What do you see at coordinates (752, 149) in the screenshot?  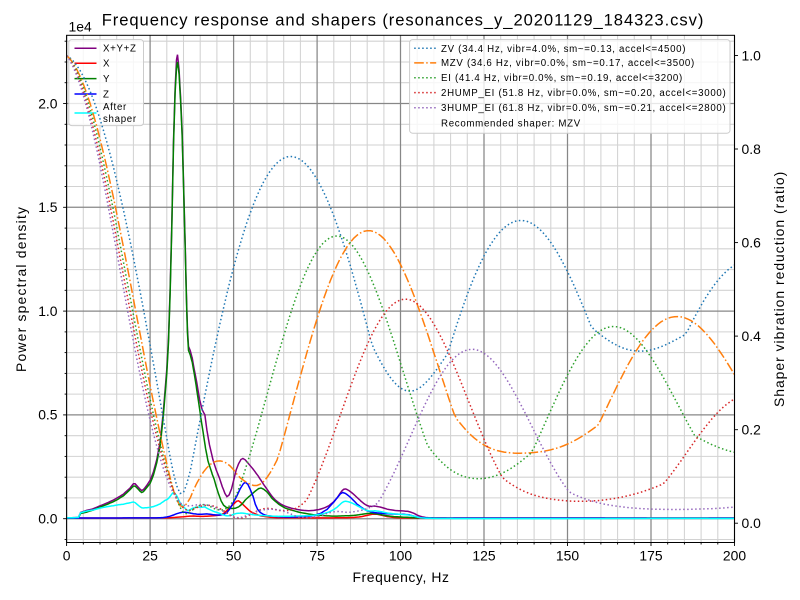 I see `svg-text: 0.8` at bounding box center [752, 149].